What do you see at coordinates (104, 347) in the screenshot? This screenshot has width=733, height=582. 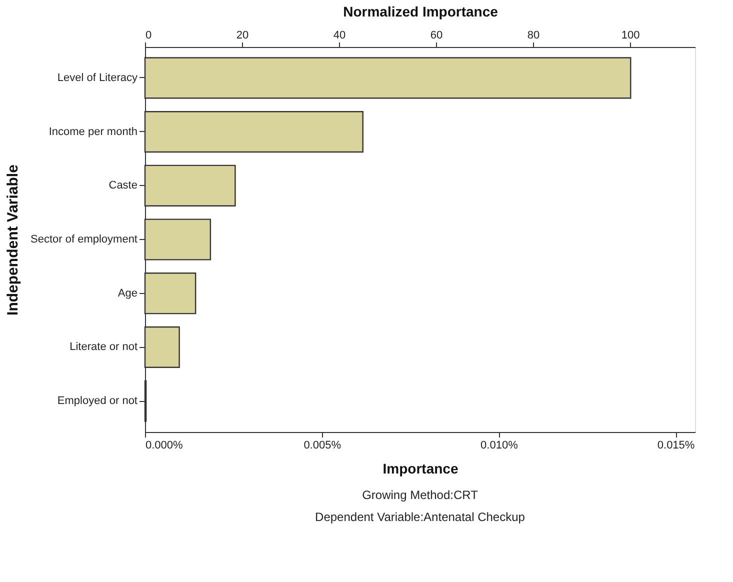 I see `y-tick-label: Literate or not` at bounding box center [104, 347].